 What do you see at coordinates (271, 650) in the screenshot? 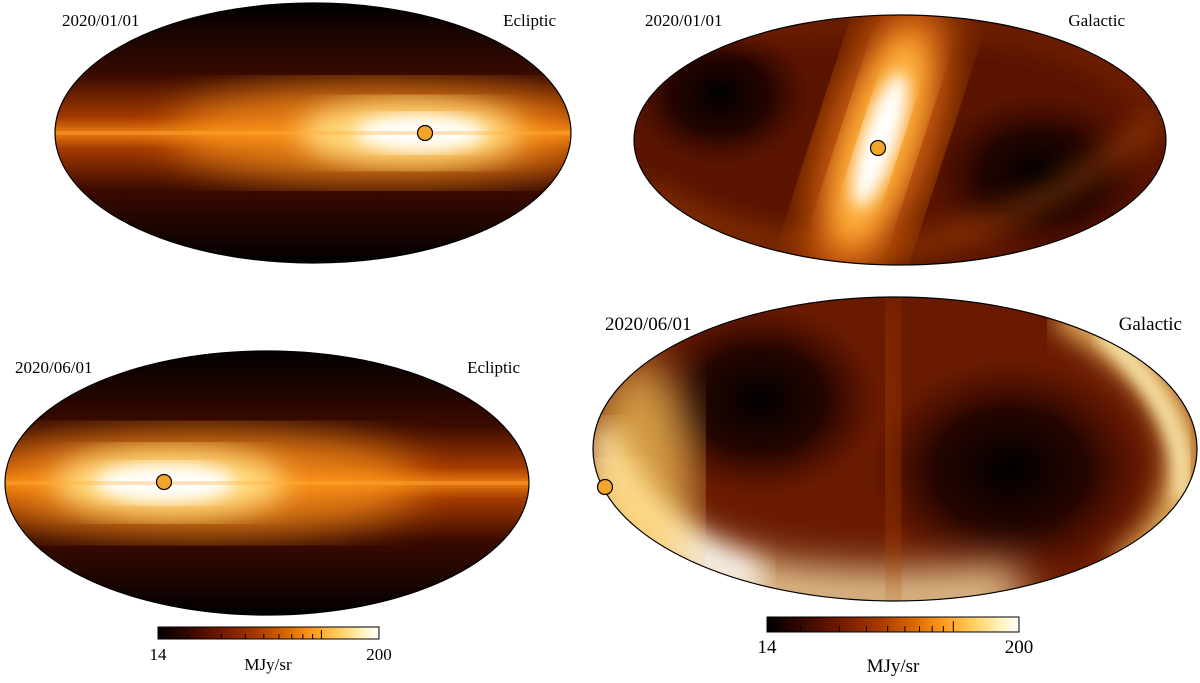
I see `colorbar-left: 14 200 MJy/sr` at bounding box center [271, 650].